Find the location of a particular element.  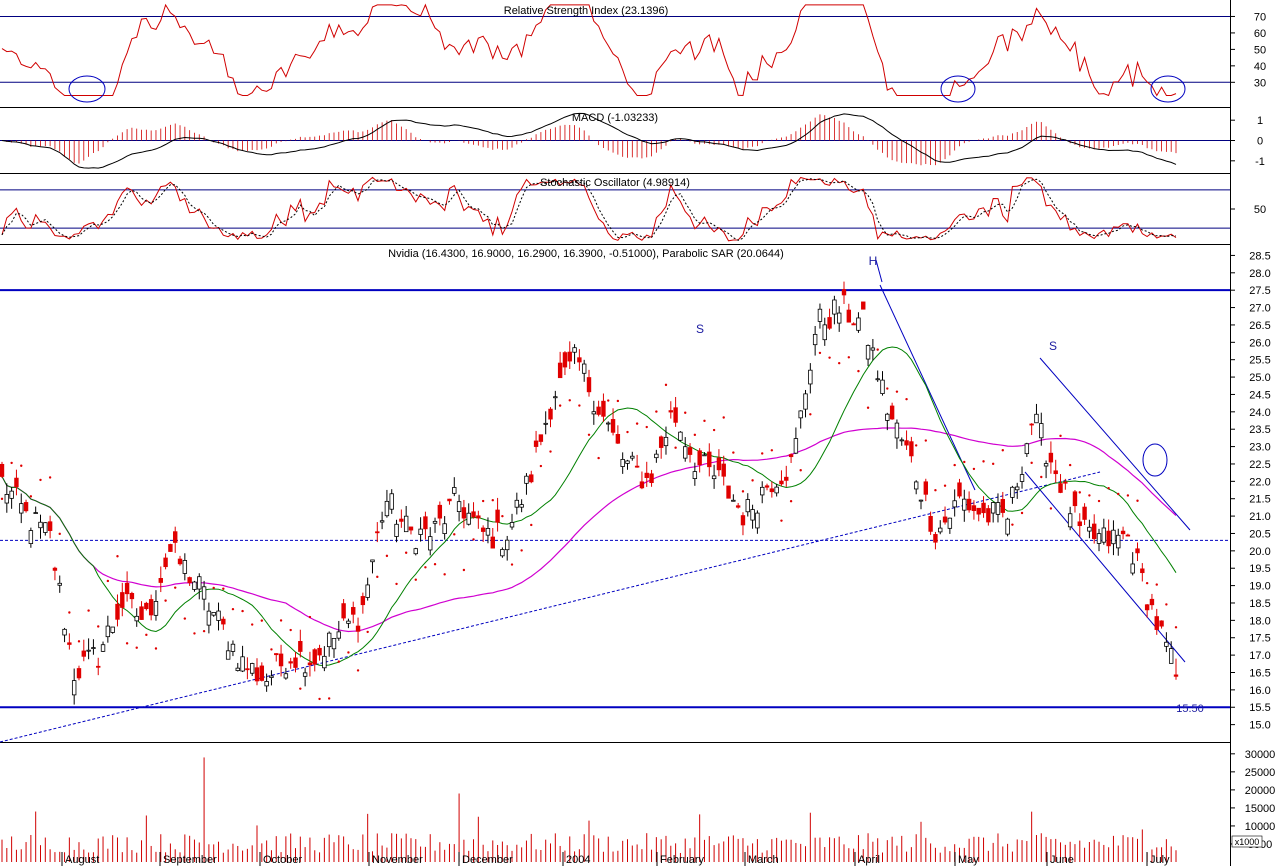

axis-tick-label: 18.5 is located at coordinates (1259, 604).